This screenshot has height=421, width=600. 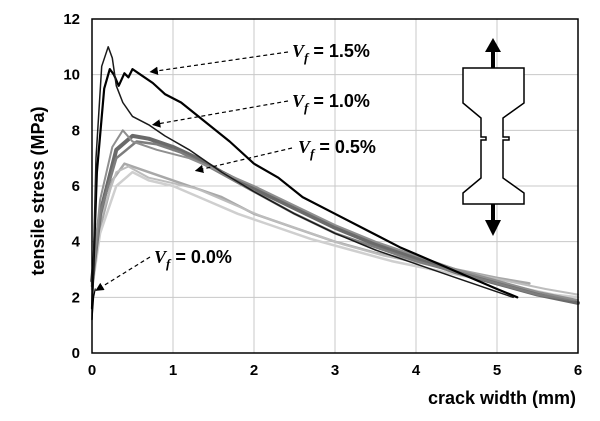 I want to click on specimen-diagram, so click(x=493, y=137).